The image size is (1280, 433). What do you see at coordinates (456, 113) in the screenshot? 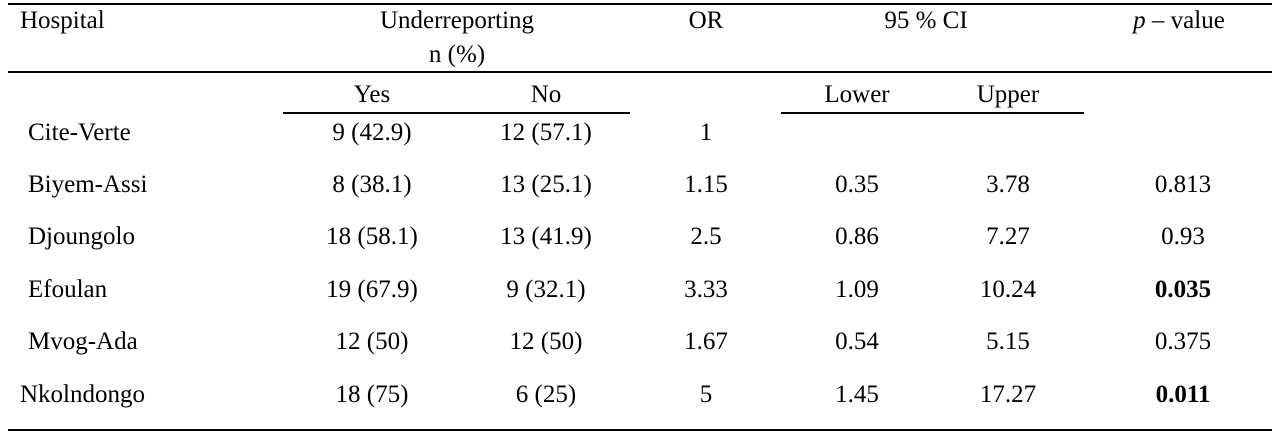
I see `subheader-rule-underreporting` at bounding box center [456, 113].